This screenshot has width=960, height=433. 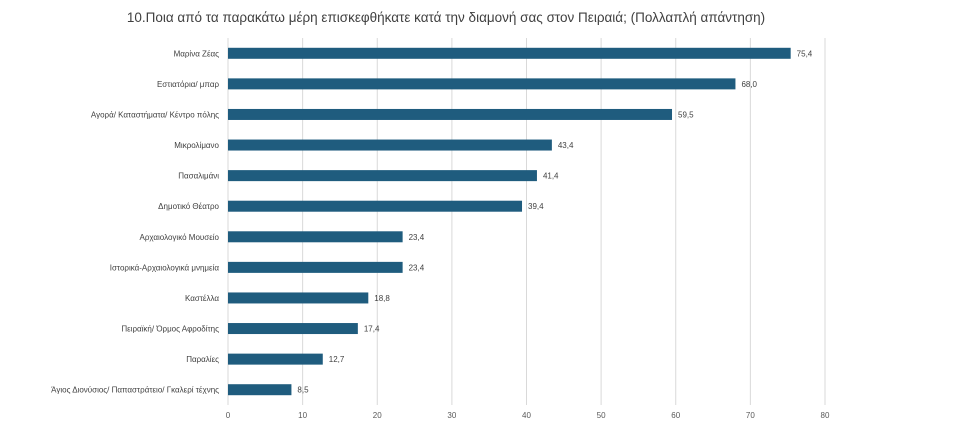 I want to click on category-label: Μαρίνα Ζέας, so click(x=197, y=53).